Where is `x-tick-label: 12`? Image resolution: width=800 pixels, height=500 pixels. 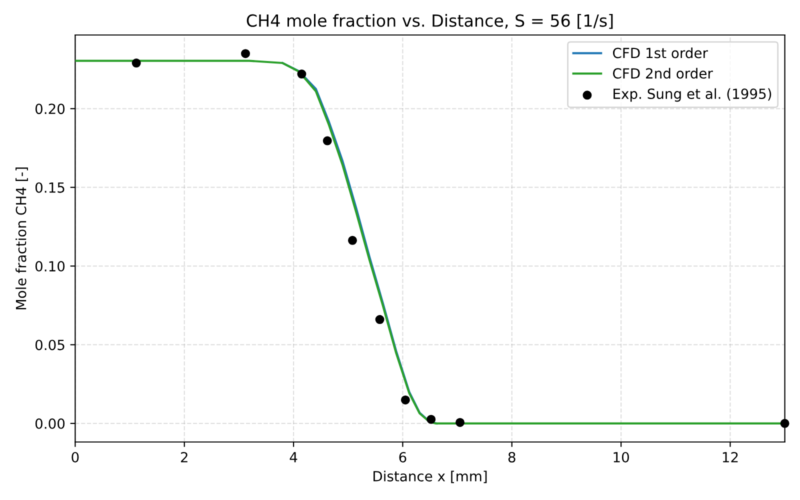 x-tick-label: 12 is located at coordinates (730, 457).